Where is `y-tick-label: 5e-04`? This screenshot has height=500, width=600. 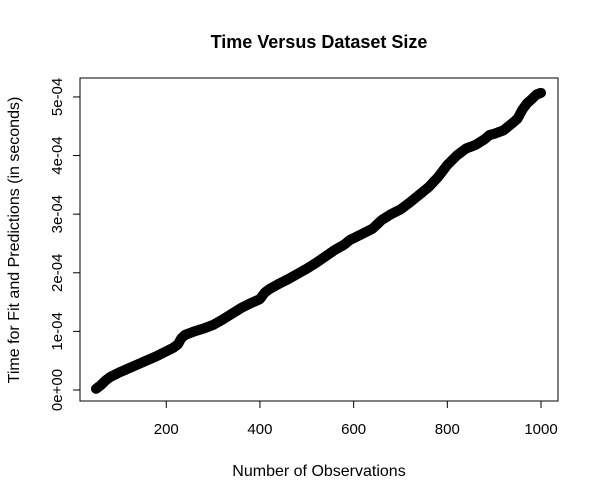
y-tick-label: 5e-04 is located at coordinates (57, 97).